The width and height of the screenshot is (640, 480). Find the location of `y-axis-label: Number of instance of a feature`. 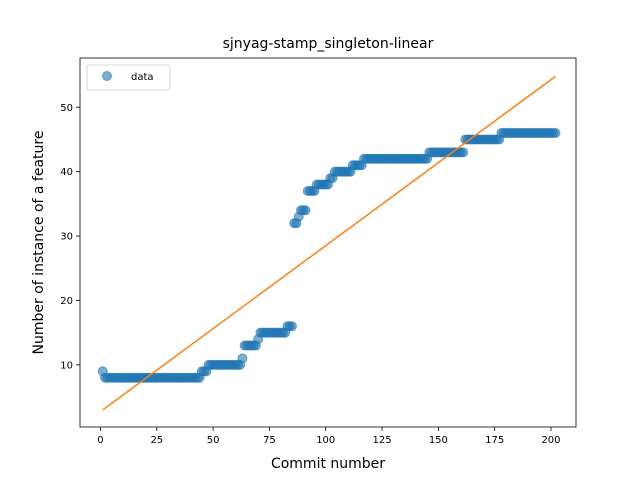

y-axis-label: Number of instance of a feature is located at coordinates (39, 243).